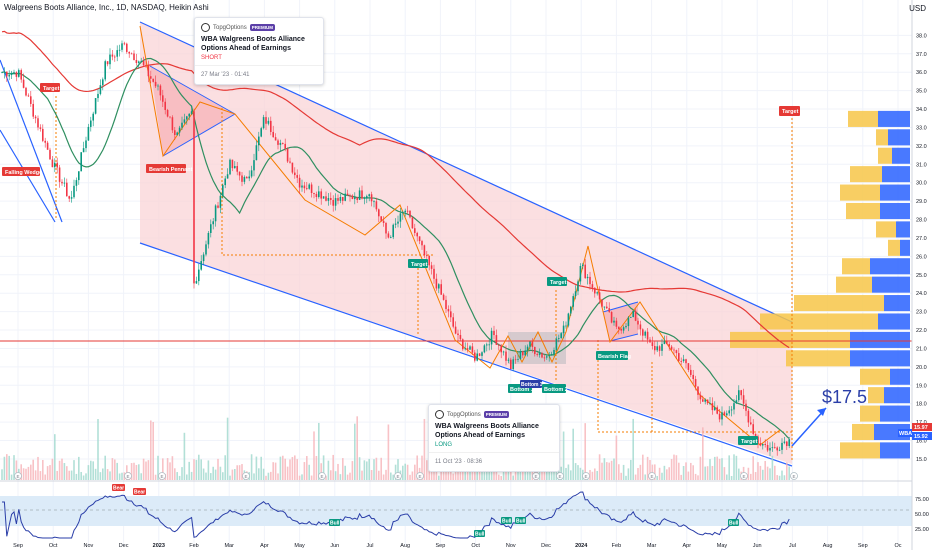 The height and width of the screenshot is (550, 932). What do you see at coordinates (652, 546) in the screenshot?
I see `time-tick-label: Mar` at bounding box center [652, 546].